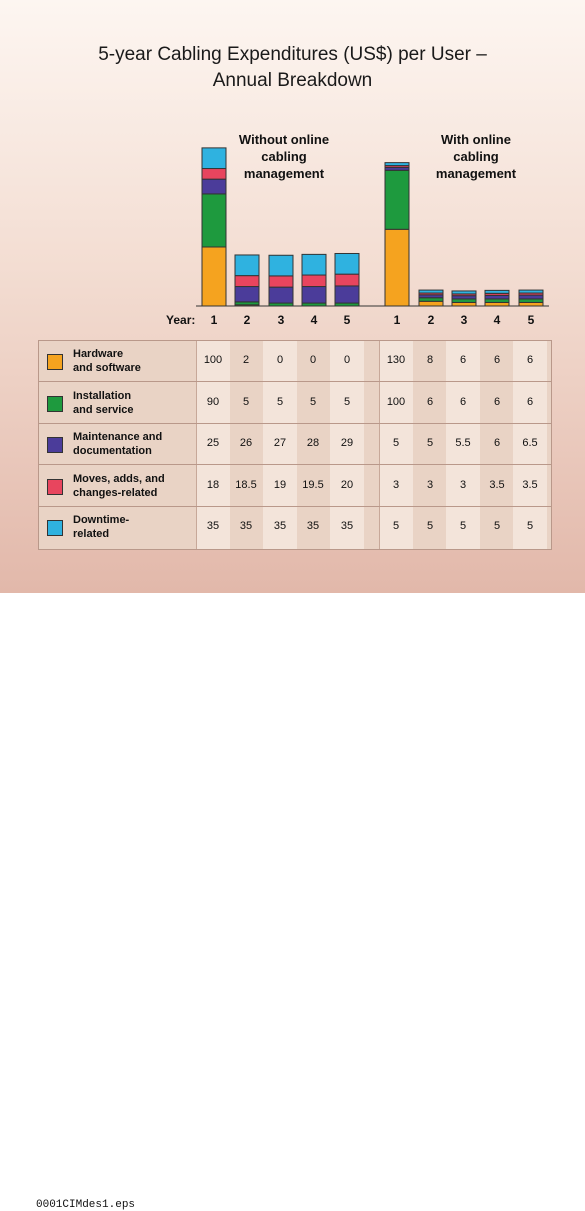 This screenshot has height=1211, width=585. What do you see at coordinates (280, 484) in the screenshot?
I see `table-cell: 19` at bounding box center [280, 484].